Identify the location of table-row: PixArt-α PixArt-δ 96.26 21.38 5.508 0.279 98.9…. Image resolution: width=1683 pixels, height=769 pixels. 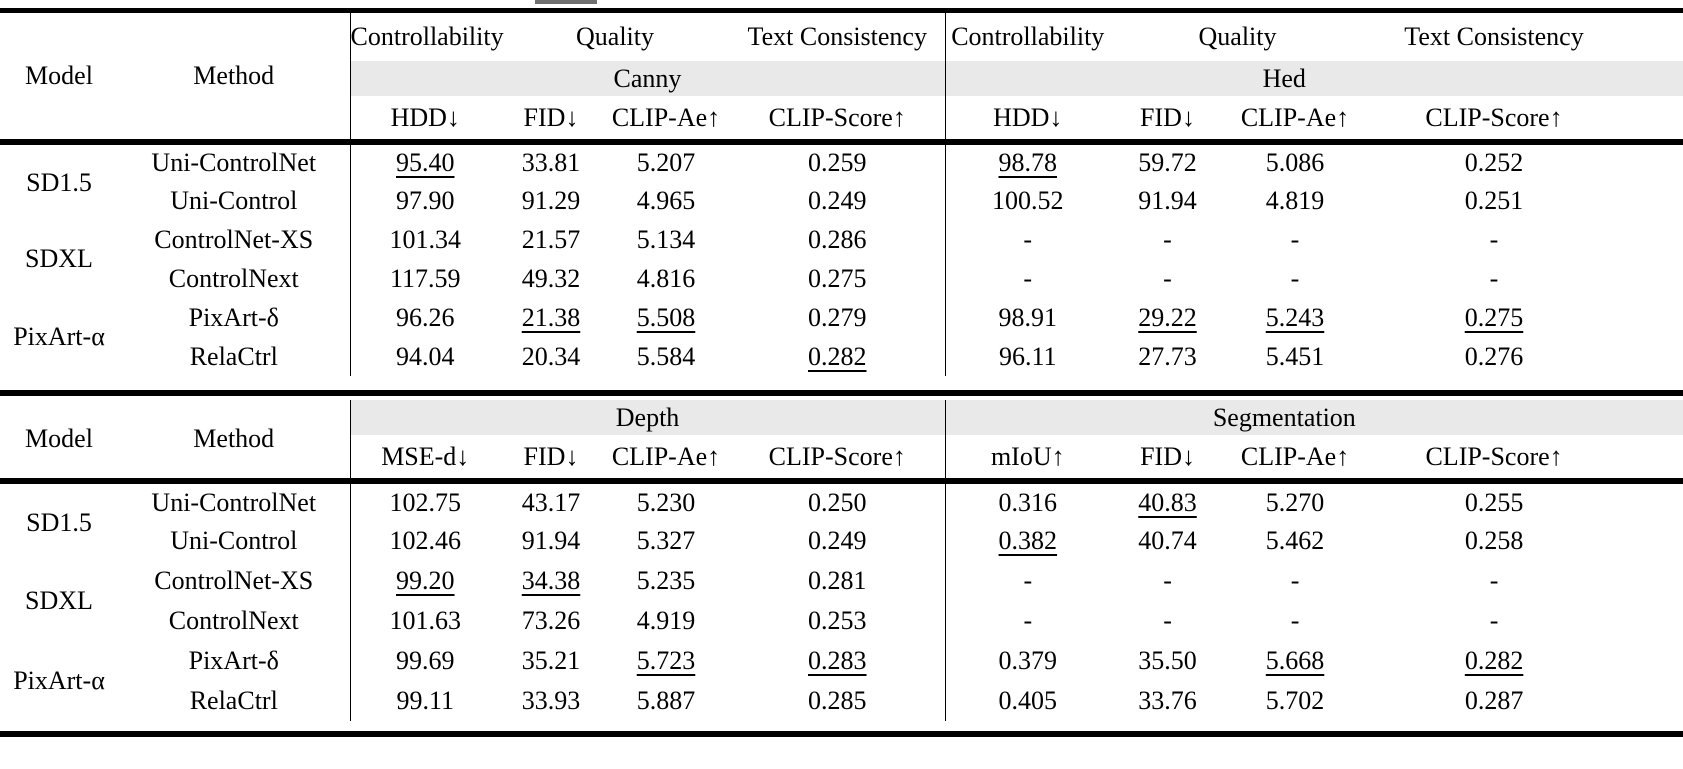
(841, 324).